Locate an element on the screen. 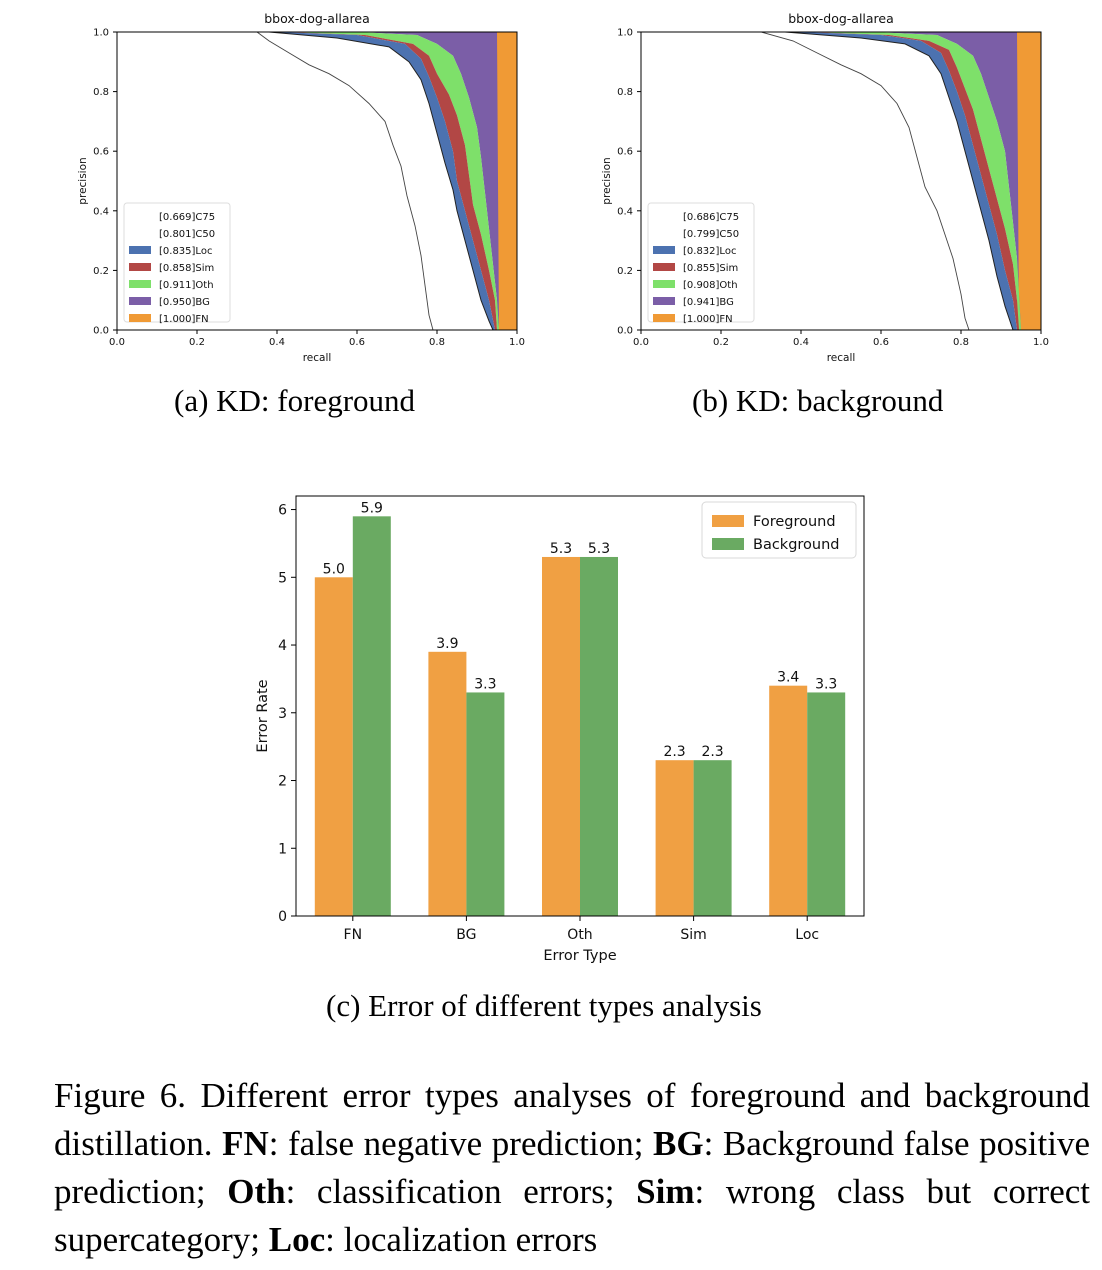 The width and height of the screenshot is (1102, 1270). desc-sim: : wrong class but correct supercategory; is located at coordinates (572, 1215).